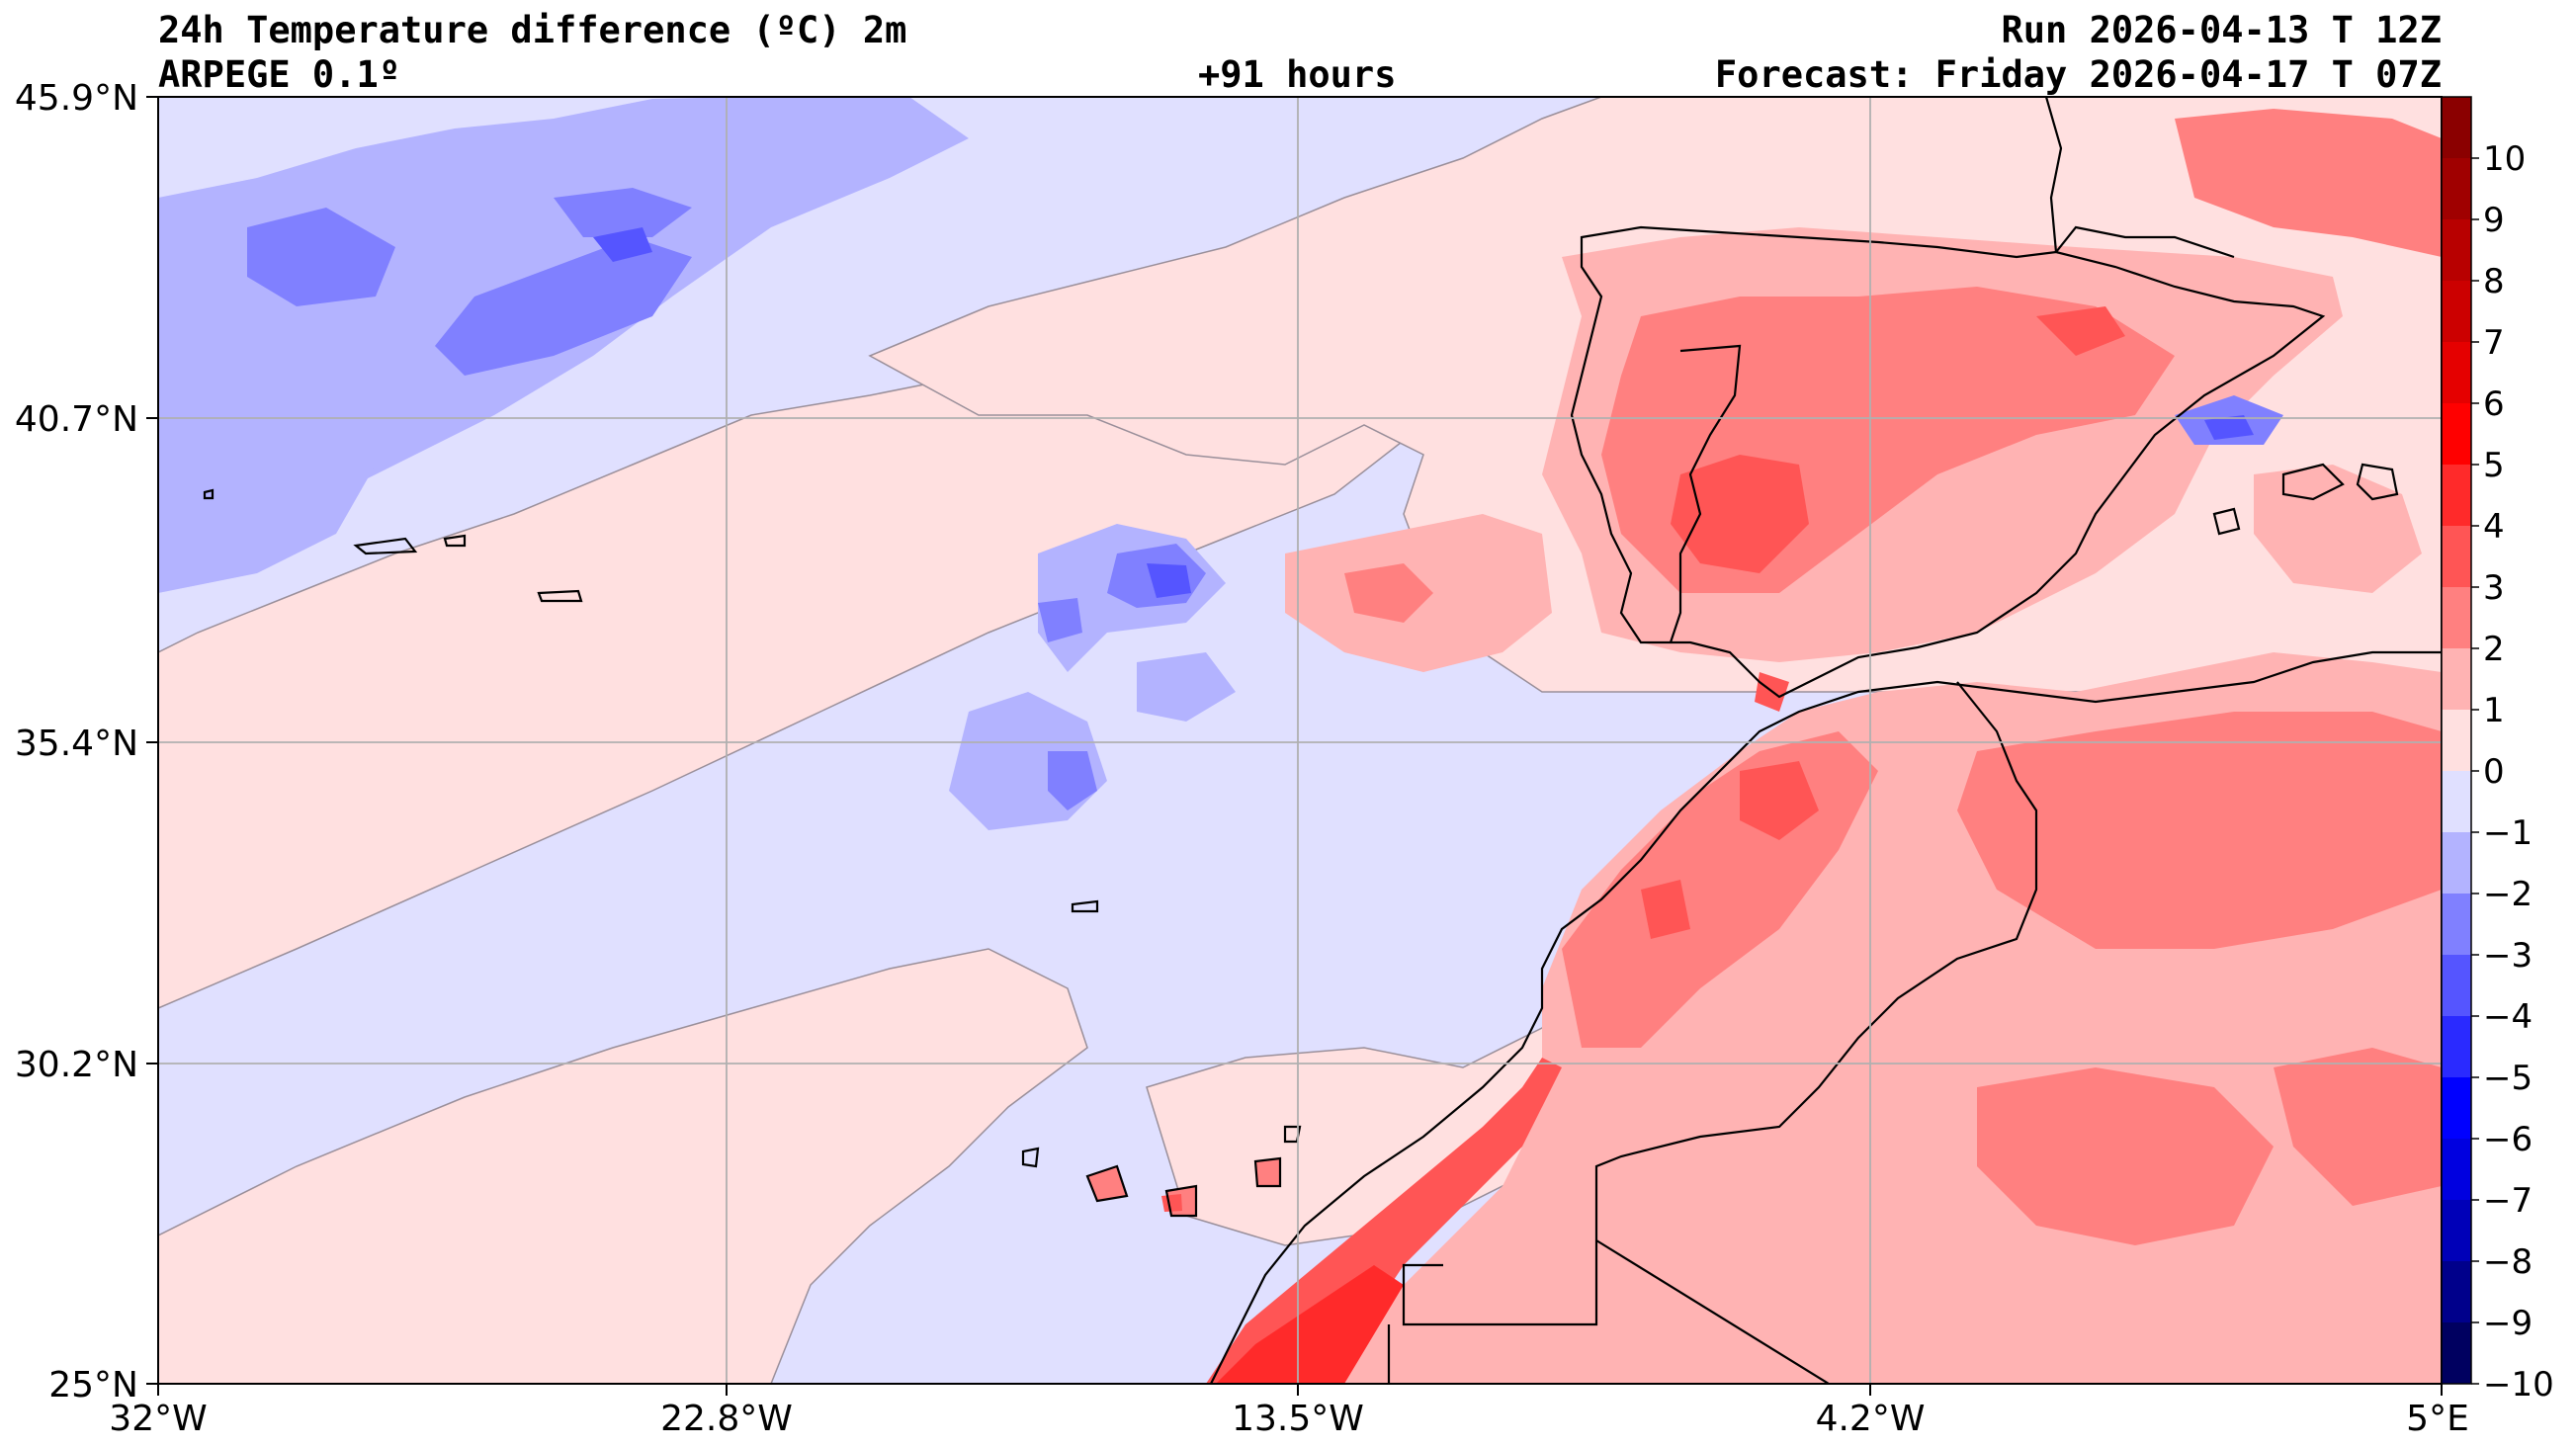 This screenshot has width=2576, height=1448. Describe the element at coordinates (2518, 1385) in the screenshot. I see `colorbar-label-20: −10` at that location.